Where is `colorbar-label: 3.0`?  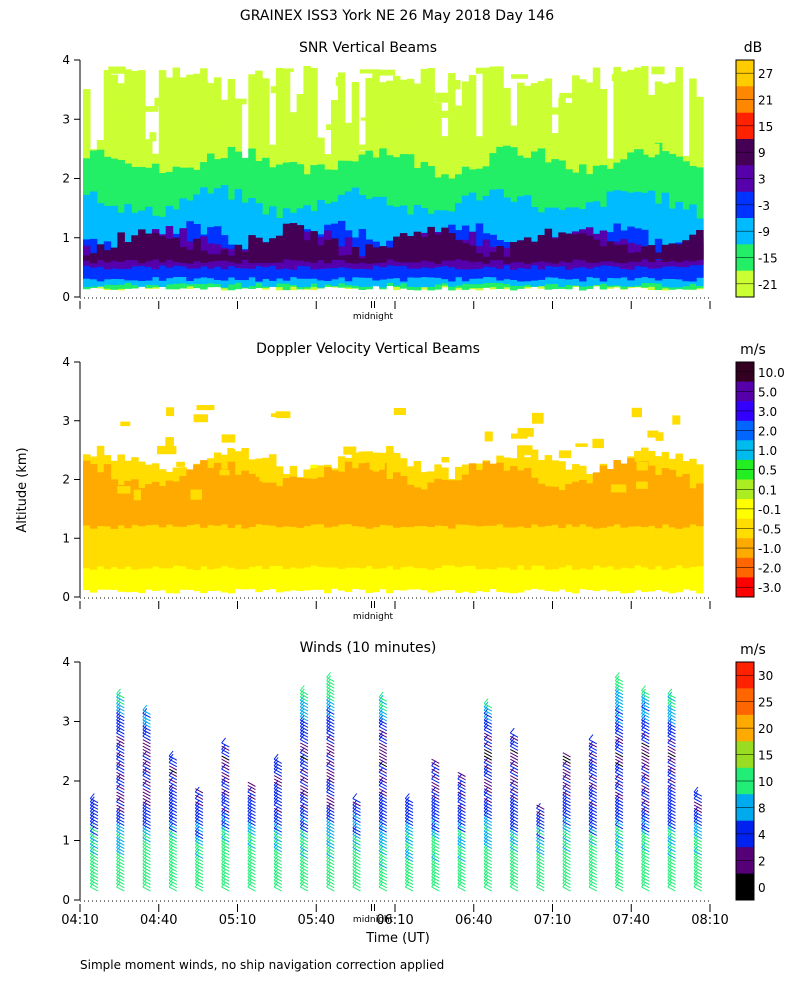 colorbar-label: 3.0 is located at coordinates (767, 412).